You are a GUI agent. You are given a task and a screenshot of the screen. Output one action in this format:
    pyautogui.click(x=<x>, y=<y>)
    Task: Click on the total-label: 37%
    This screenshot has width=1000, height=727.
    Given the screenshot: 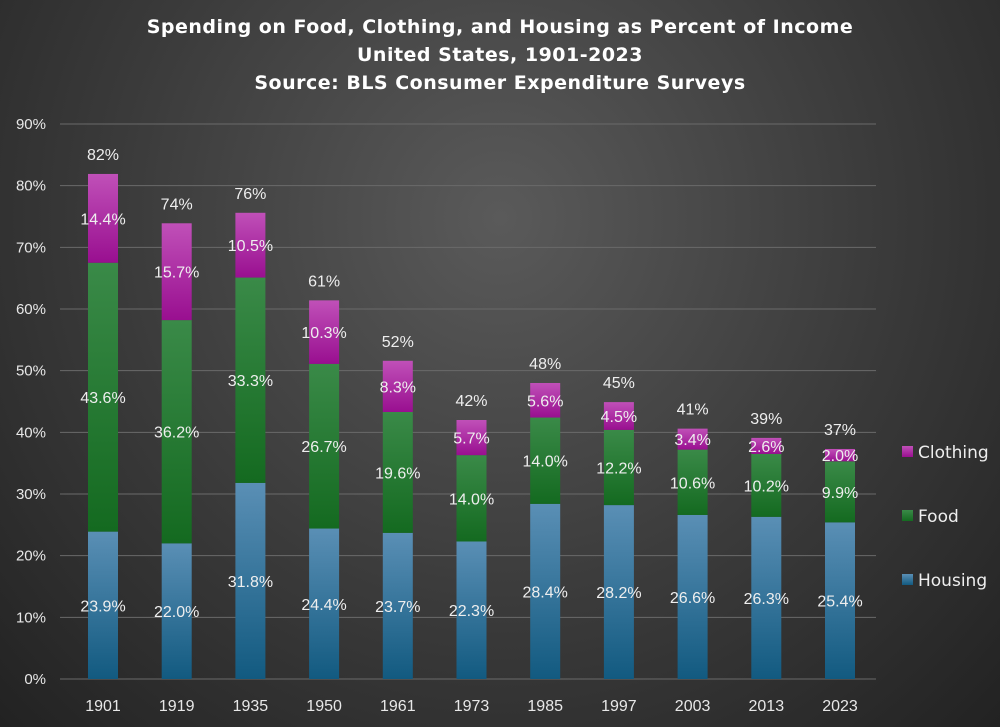 What is the action you would take?
    pyautogui.click(x=840, y=430)
    